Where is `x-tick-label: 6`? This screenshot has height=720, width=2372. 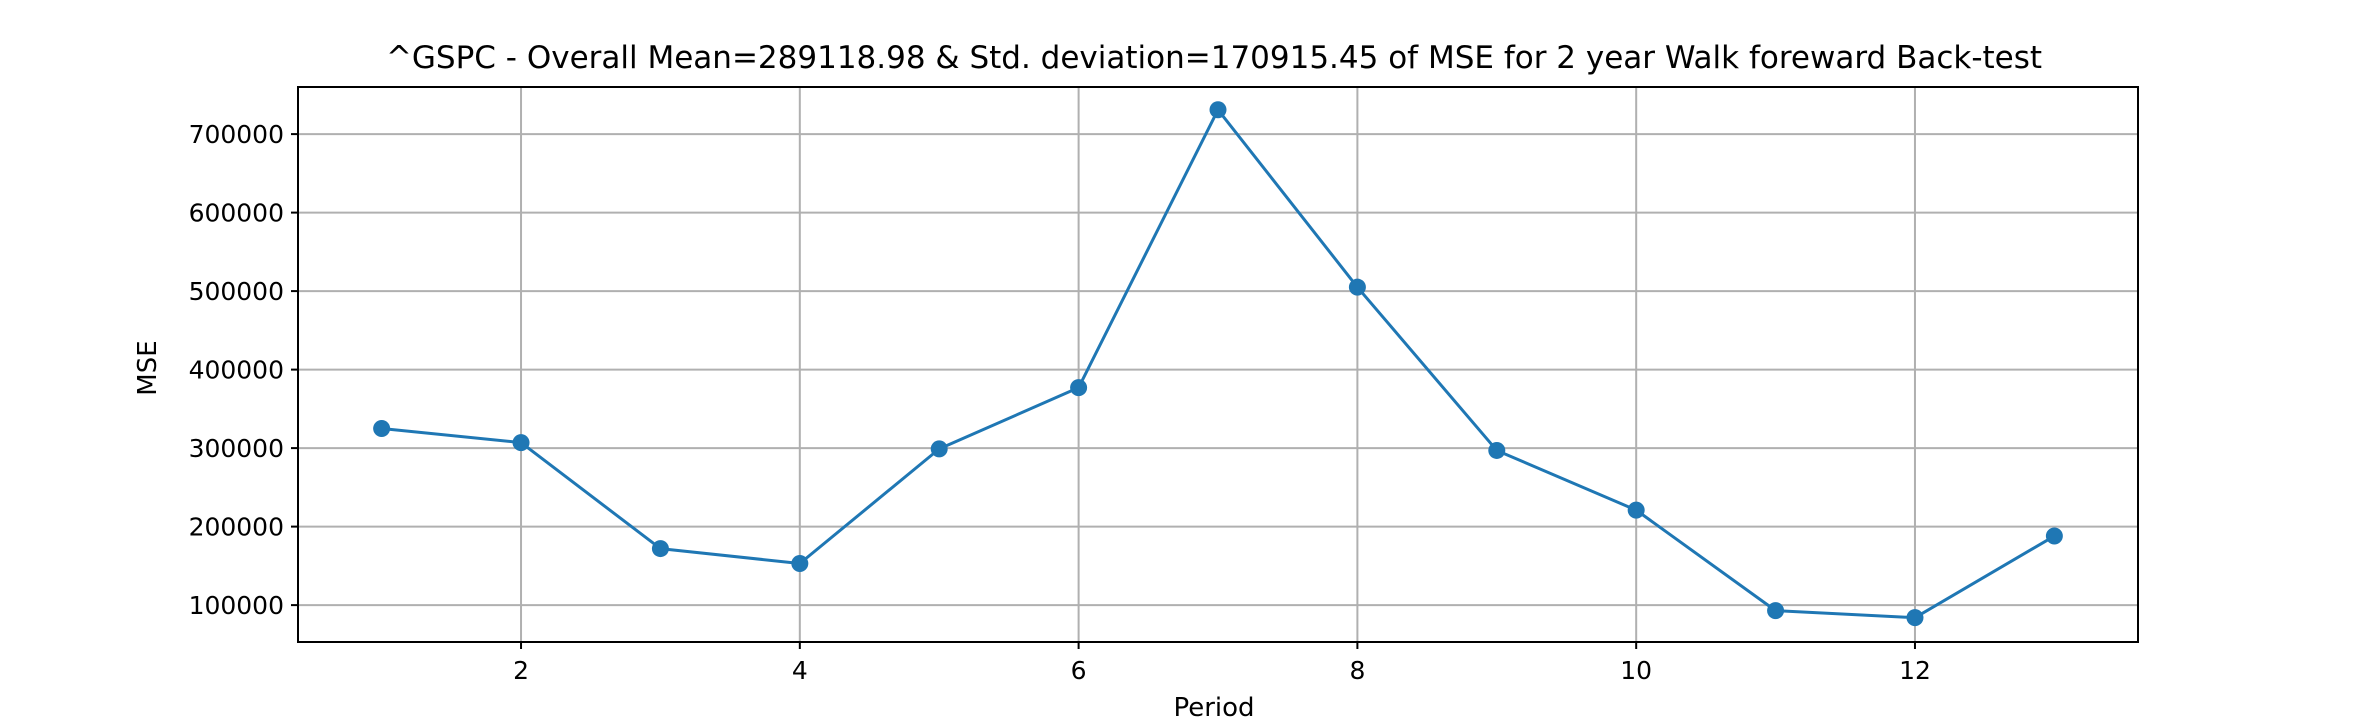
x-tick-label: 6 is located at coordinates (1079, 670).